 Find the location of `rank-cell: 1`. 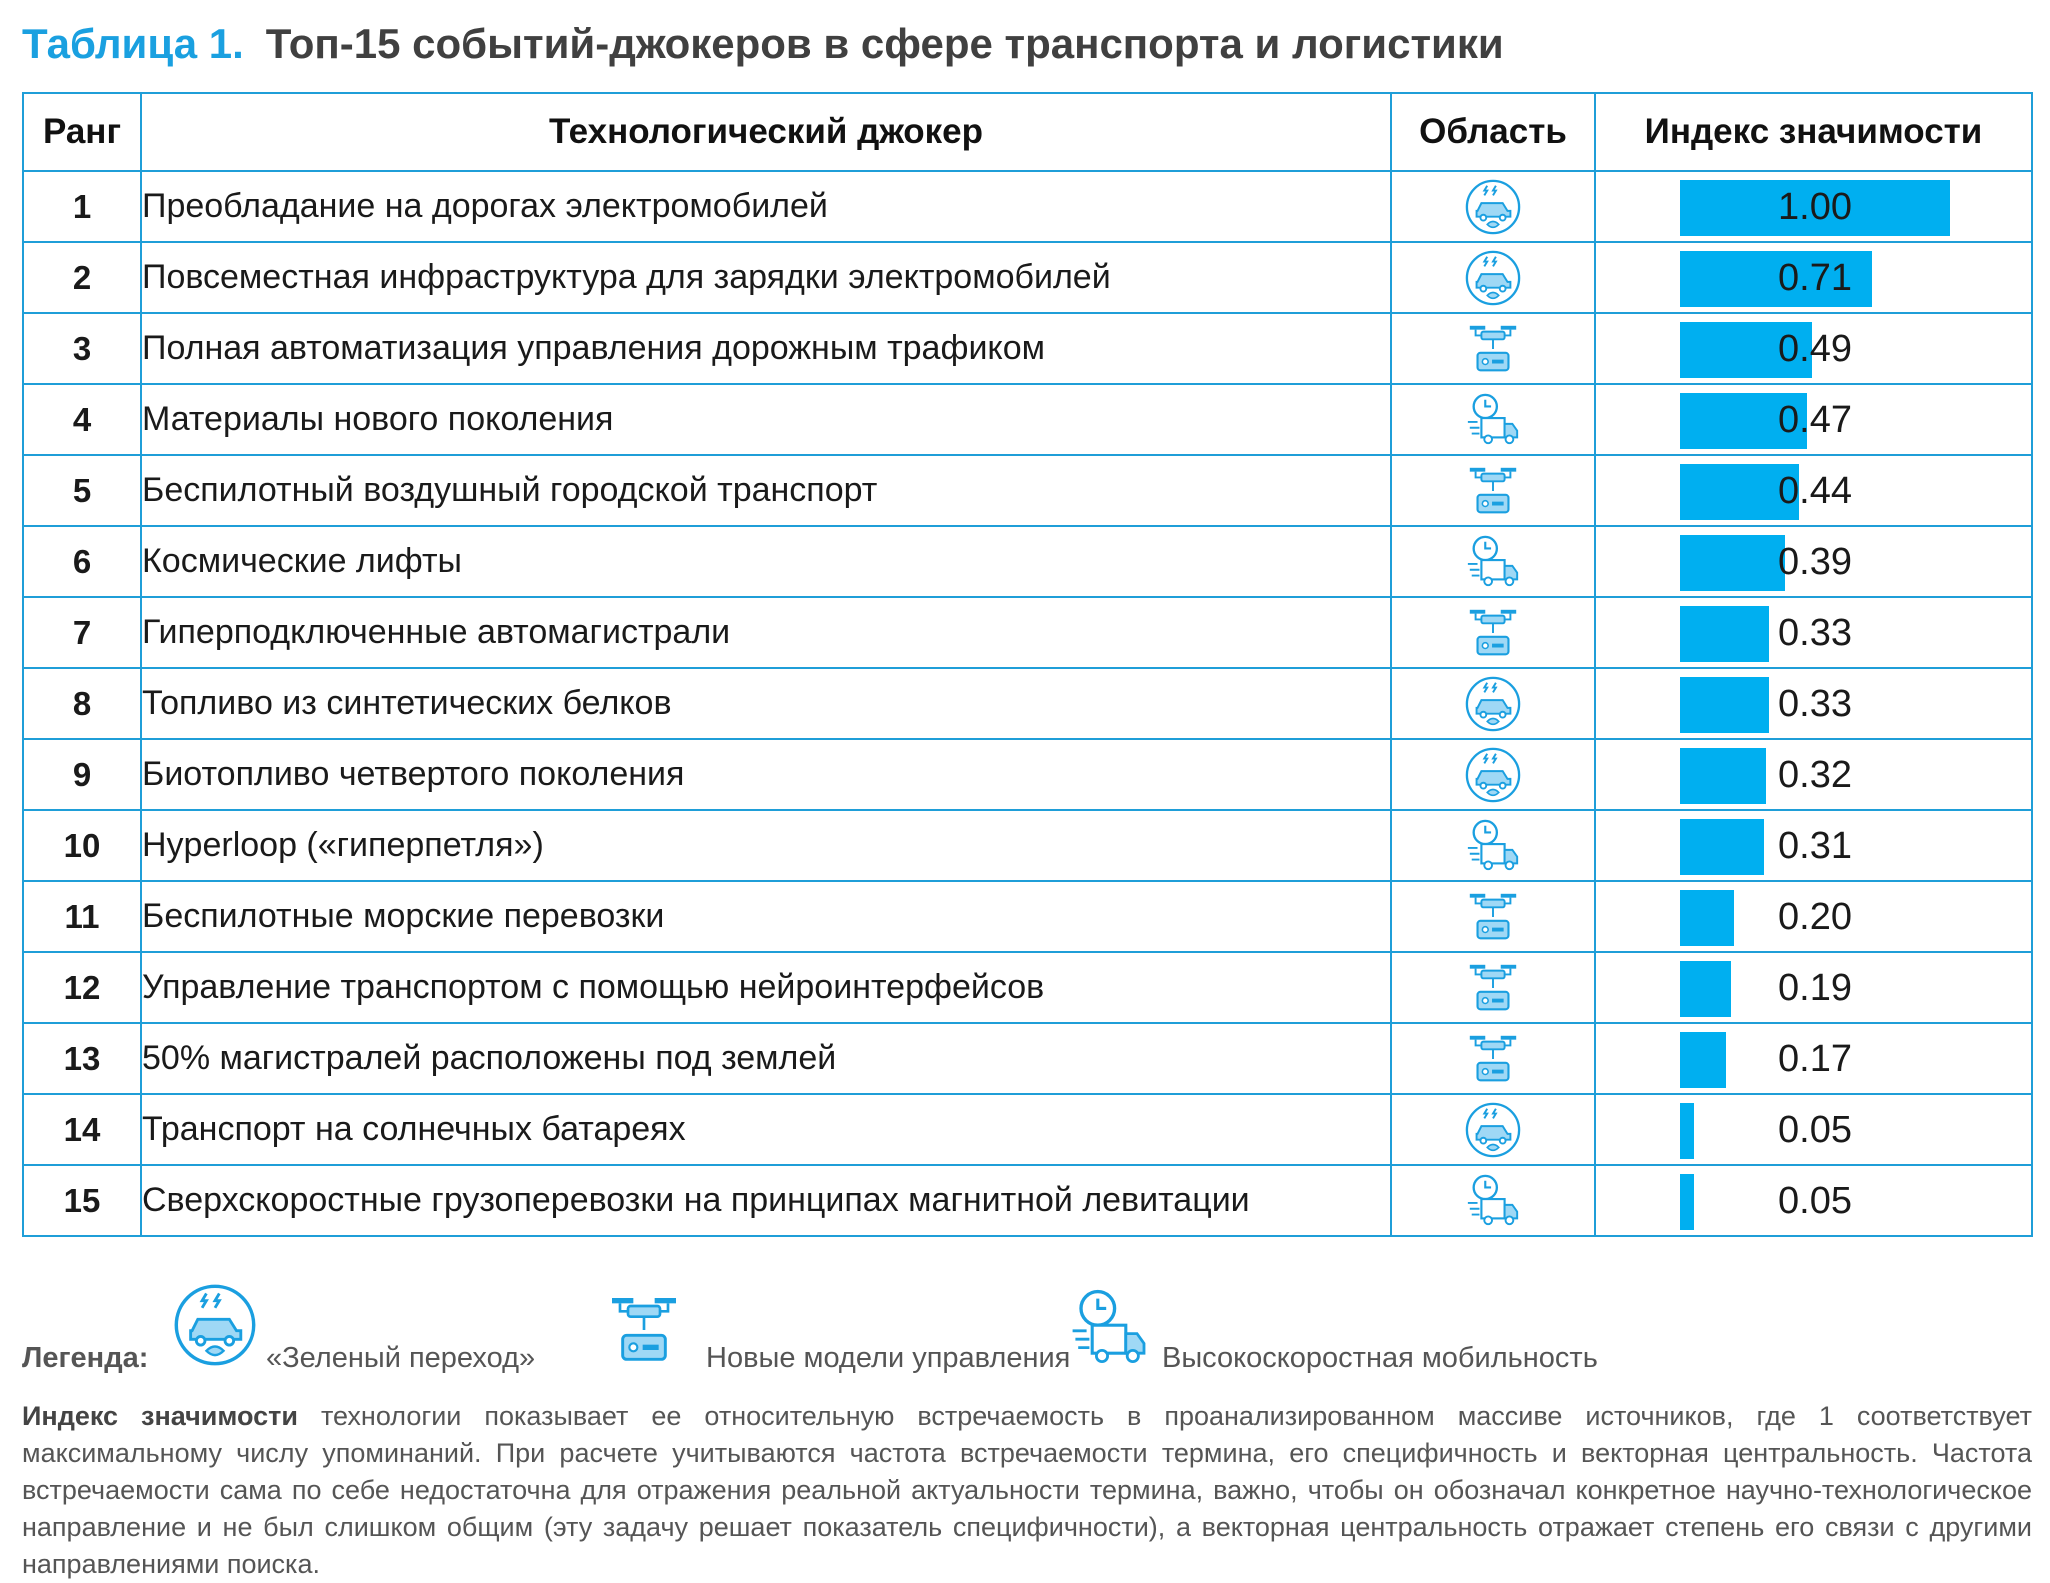

rank-cell: 1 is located at coordinates (82, 206).